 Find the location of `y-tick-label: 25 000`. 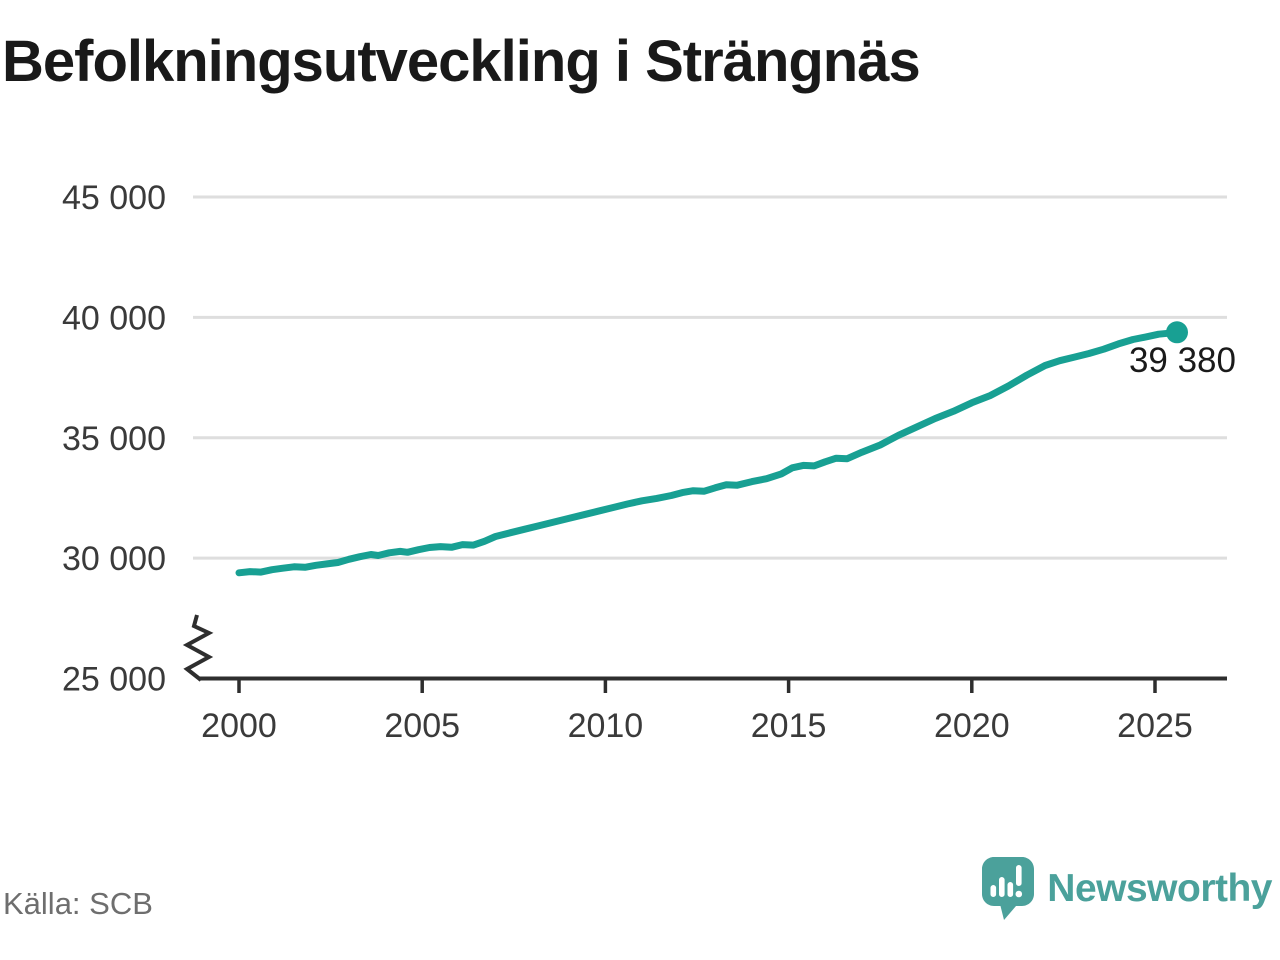

y-tick-label: 25 000 is located at coordinates (114, 680).